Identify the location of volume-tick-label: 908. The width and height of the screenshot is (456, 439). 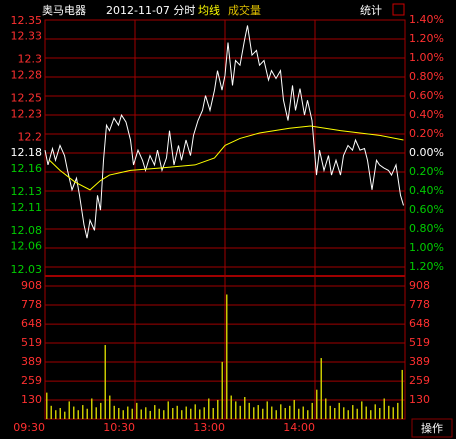
(31, 285).